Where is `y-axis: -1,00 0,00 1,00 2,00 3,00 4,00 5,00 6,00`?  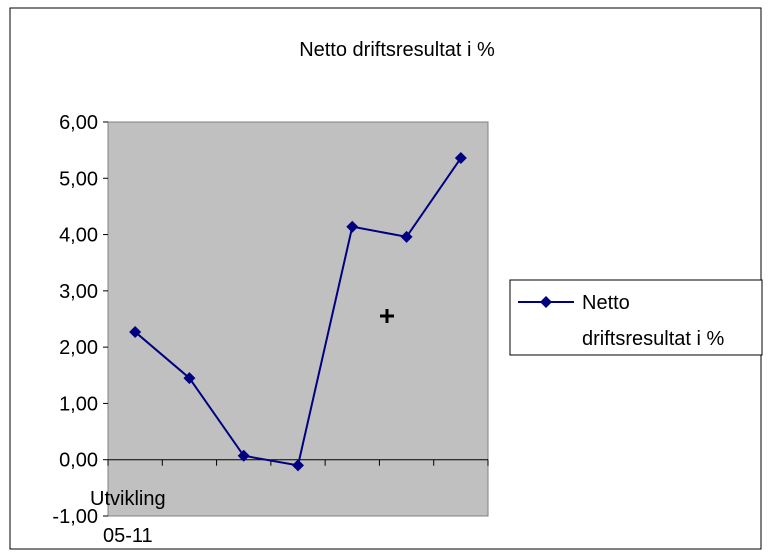
y-axis: -1,00 0,00 1,00 2,00 3,00 4,00 5,00 6,00 is located at coordinates (80, 320).